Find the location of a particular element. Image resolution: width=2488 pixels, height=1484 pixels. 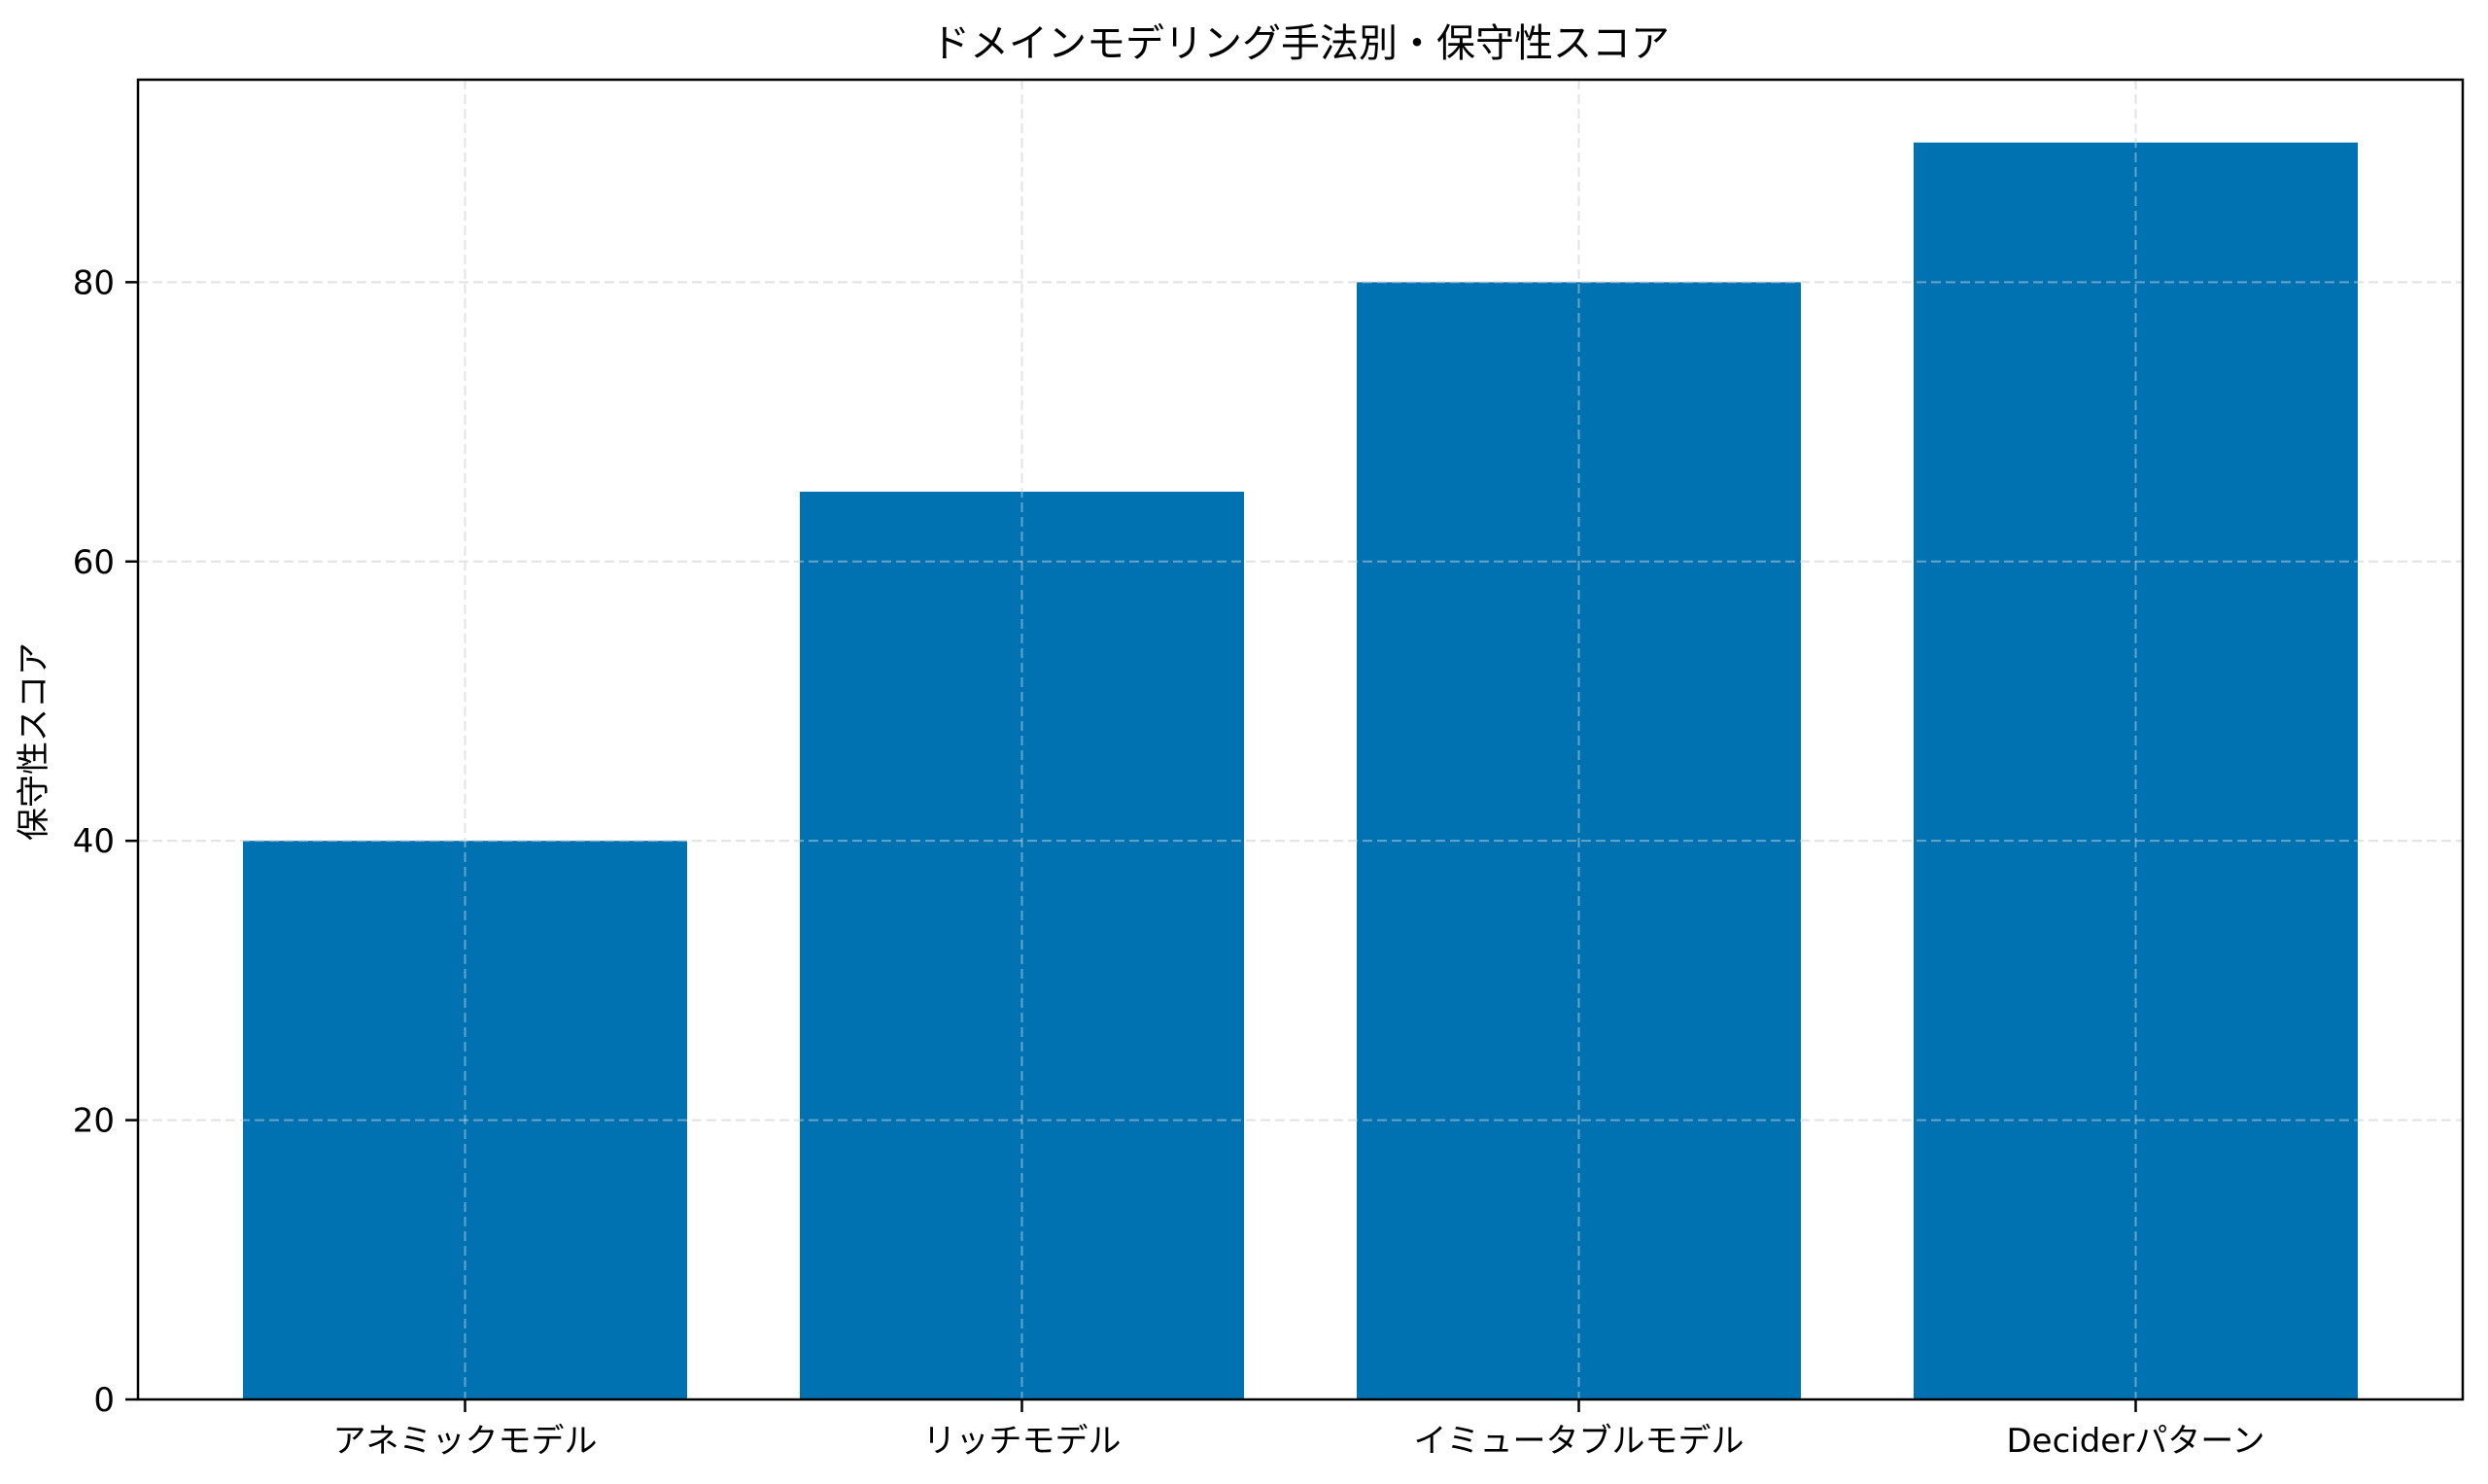

y-tick-label: 80 is located at coordinates (94, 282).